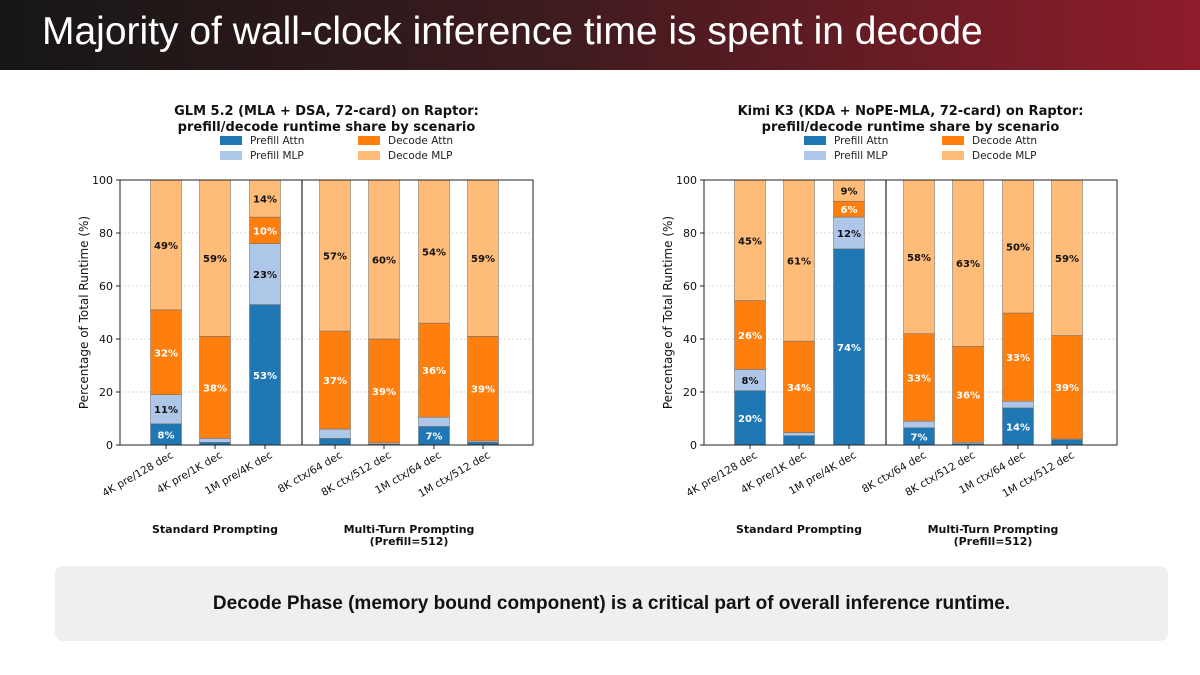 This screenshot has width=1200, height=675. I want to click on chart0-title-line: GLM 5.2 (MLA + DSA, 72-card) on Raptor:, so click(326, 111).